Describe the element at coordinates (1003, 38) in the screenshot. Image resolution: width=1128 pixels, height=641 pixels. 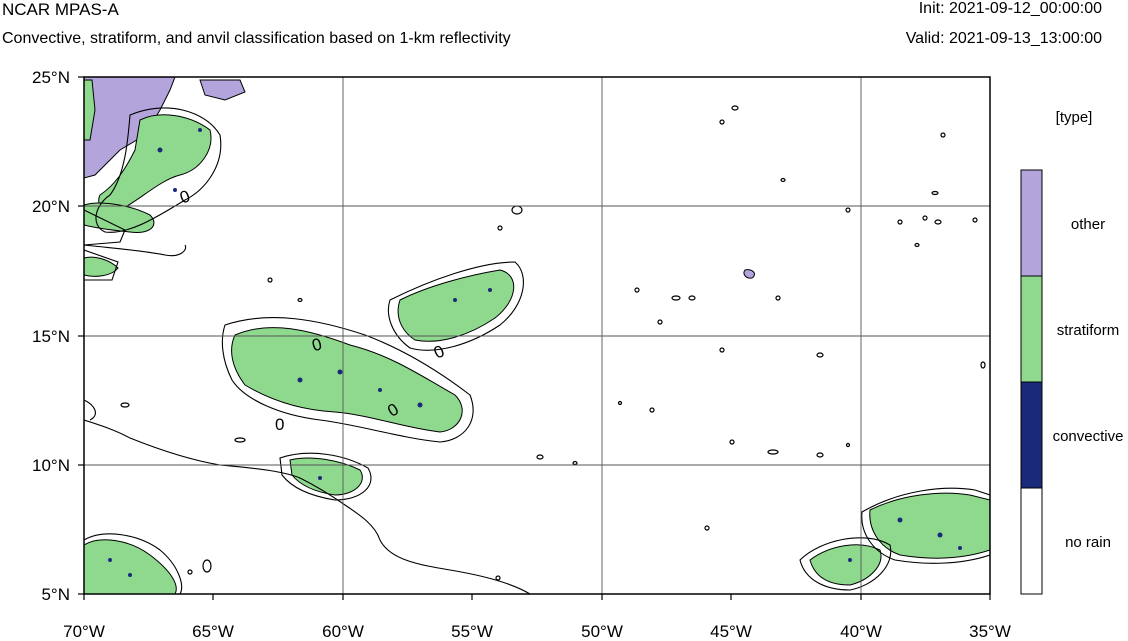
I see `valid-time: Valid: 2021-09-13_13:00:00` at that location.